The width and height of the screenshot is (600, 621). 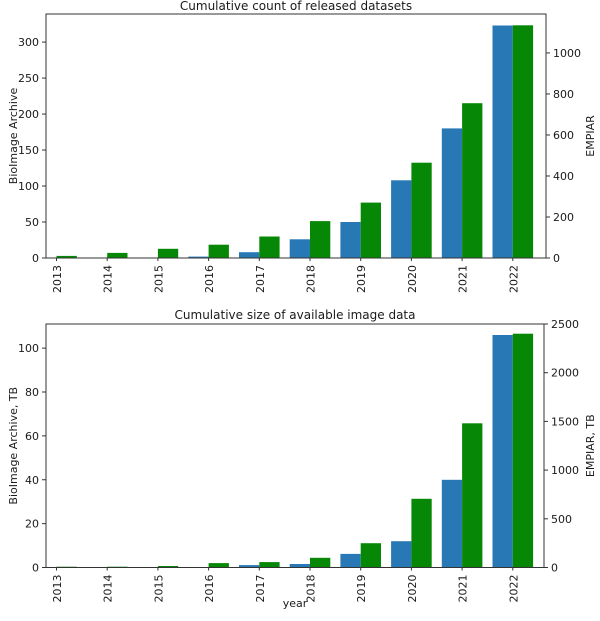 I want to click on x-axis-label: year, so click(x=295, y=603).